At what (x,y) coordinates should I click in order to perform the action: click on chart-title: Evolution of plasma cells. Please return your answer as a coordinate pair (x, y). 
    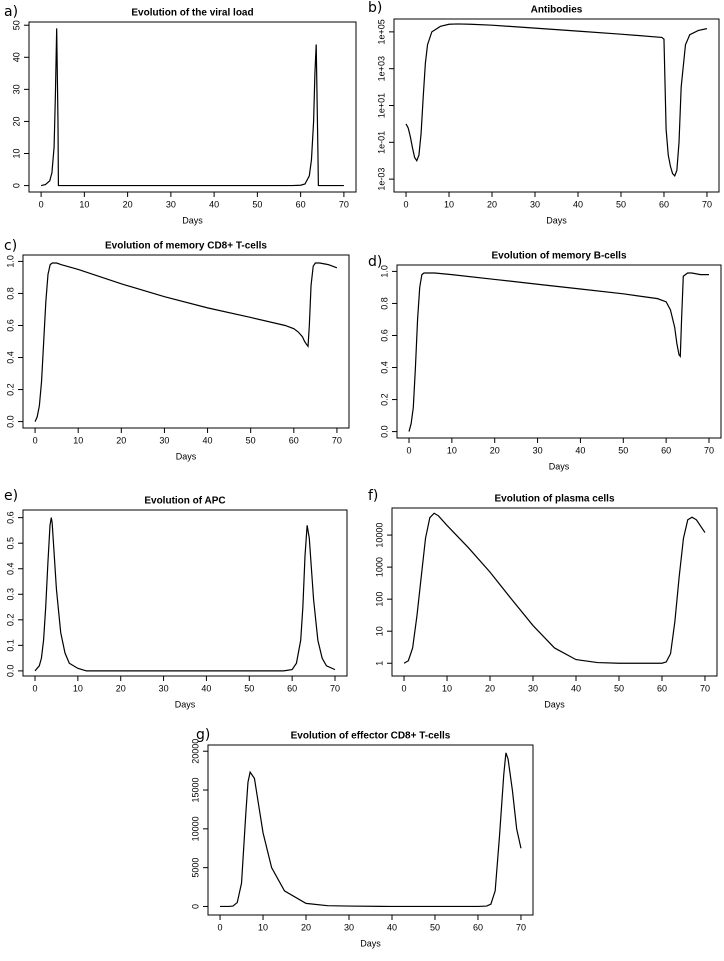
    Looking at the image, I should click on (554, 499).